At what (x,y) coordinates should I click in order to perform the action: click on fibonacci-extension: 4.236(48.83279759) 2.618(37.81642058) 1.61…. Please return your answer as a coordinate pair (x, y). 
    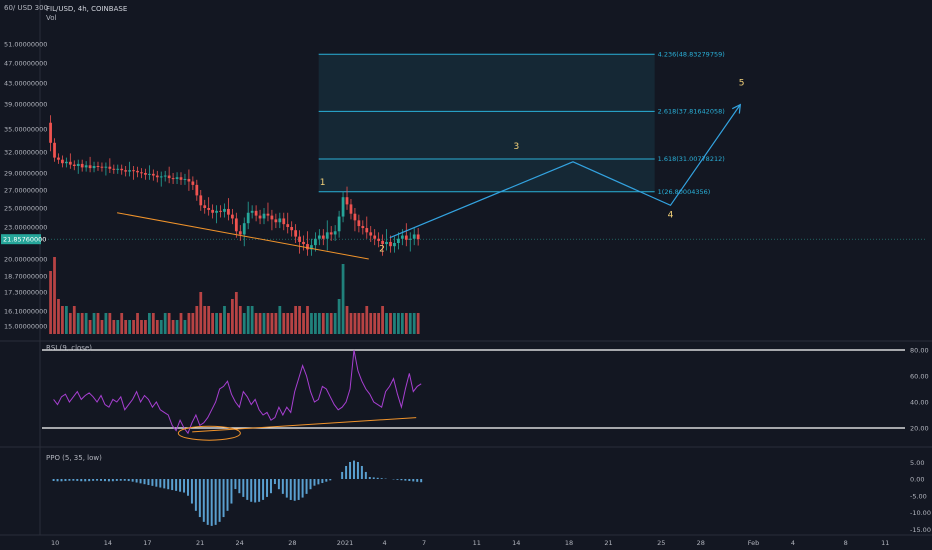
    Looking at the image, I should click on (521, 123).